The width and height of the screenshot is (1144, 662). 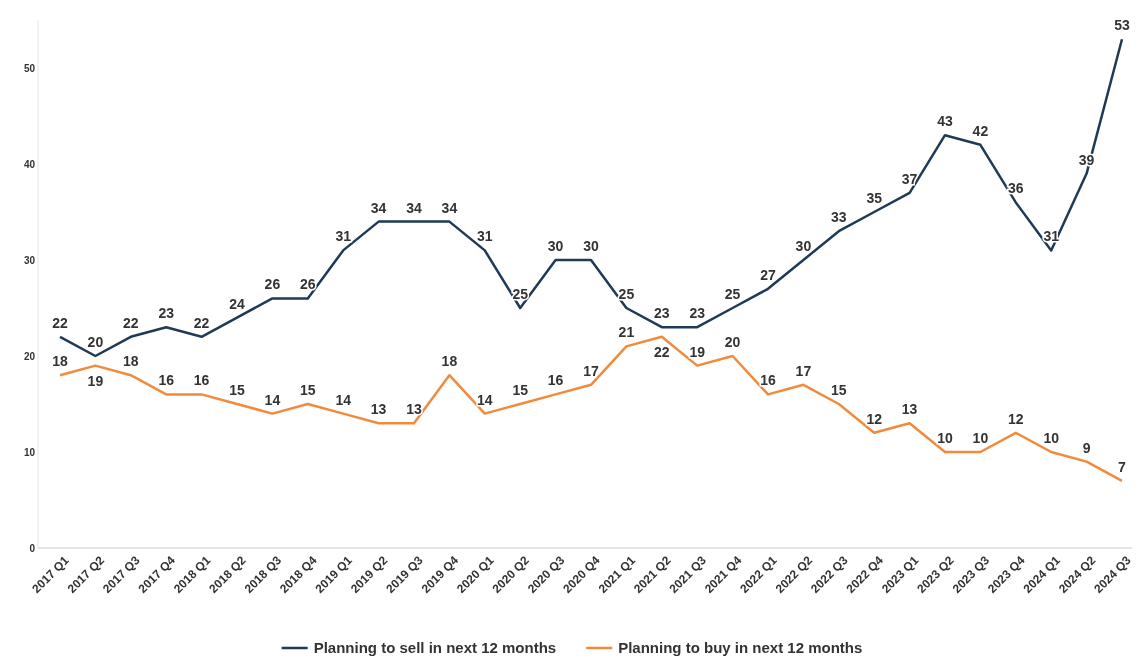 What do you see at coordinates (626, 332) in the screenshot?
I see `data-label: 21` at bounding box center [626, 332].